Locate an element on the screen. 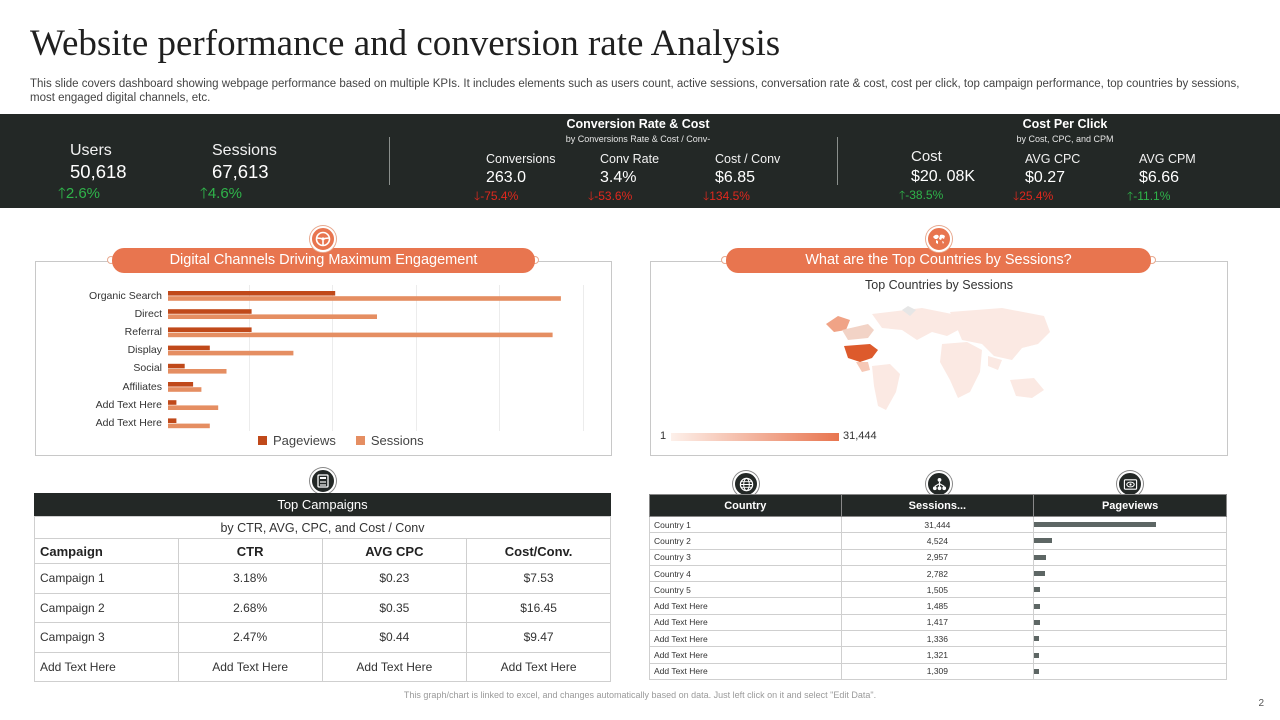 The height and width of the screenshot is (720, 1280). table-row: Country 4 2,782 is located at coordinates (938, 573).